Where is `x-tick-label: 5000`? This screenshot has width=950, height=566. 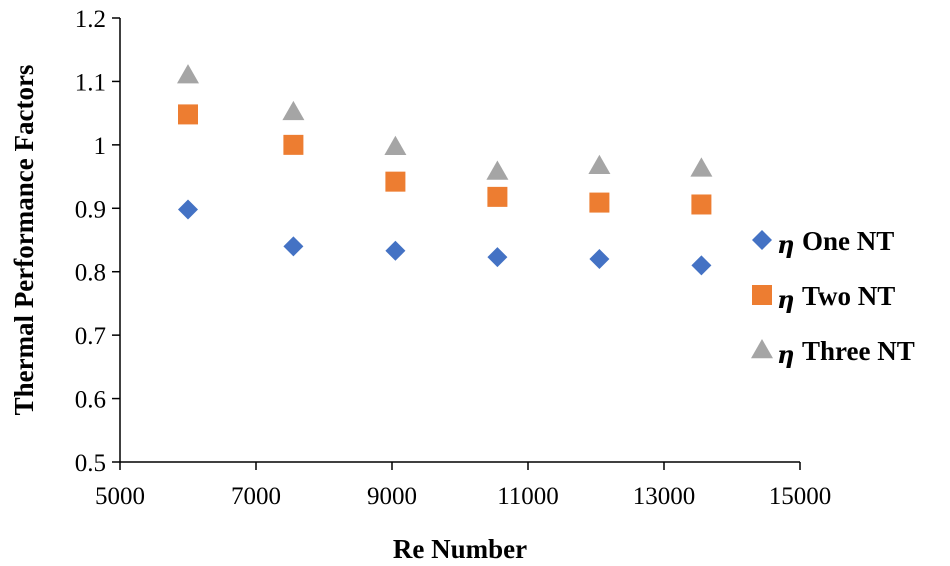 x-tick-label: 5000 is located at coordinates (120, 496).